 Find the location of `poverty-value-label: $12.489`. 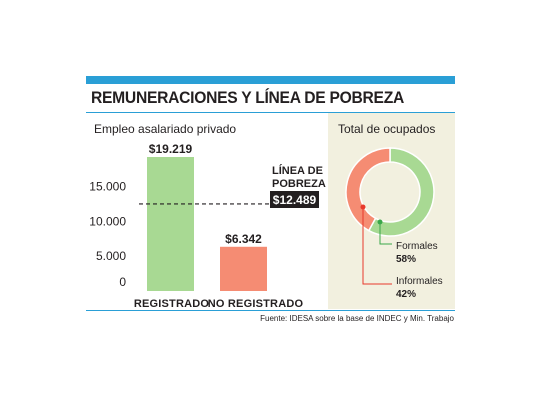

poverty-value-label: $12.489 is located at coordinates (295, 200).